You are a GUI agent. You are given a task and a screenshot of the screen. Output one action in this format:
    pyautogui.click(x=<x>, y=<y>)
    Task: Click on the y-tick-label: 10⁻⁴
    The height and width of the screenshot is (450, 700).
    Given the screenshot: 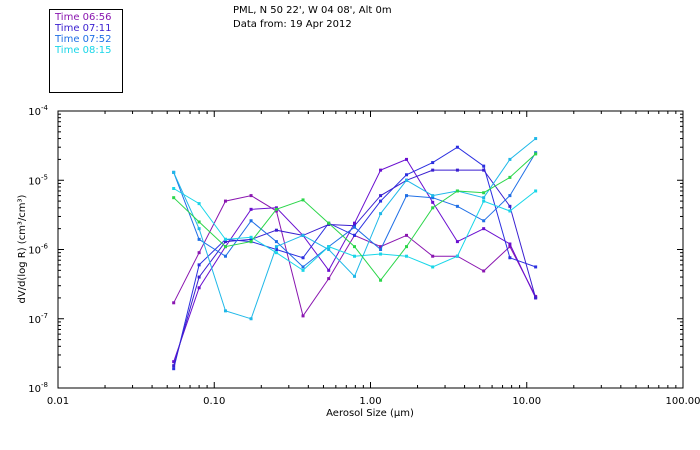 What is the action you would take?
    pyautogui.click(x=38, y=111)
    